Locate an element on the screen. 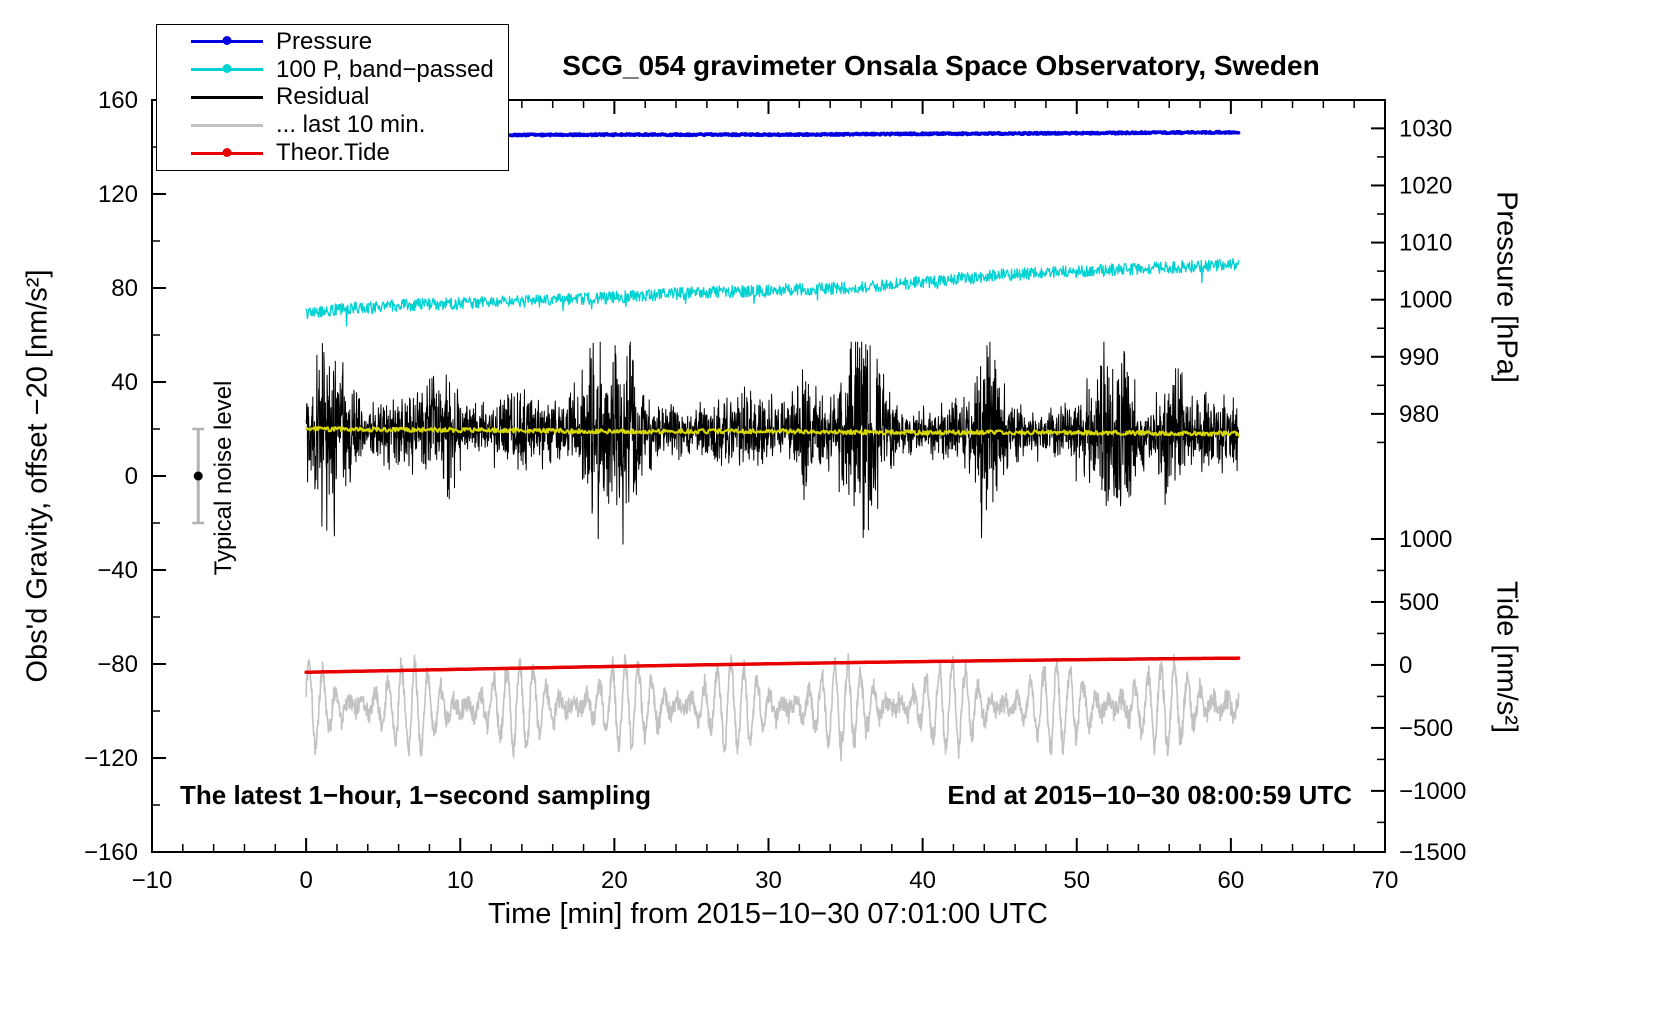 Image resolution: width=1660 pixels, height=1020 pixels. svg-text: 70 is located at coordinates (1385, 880).